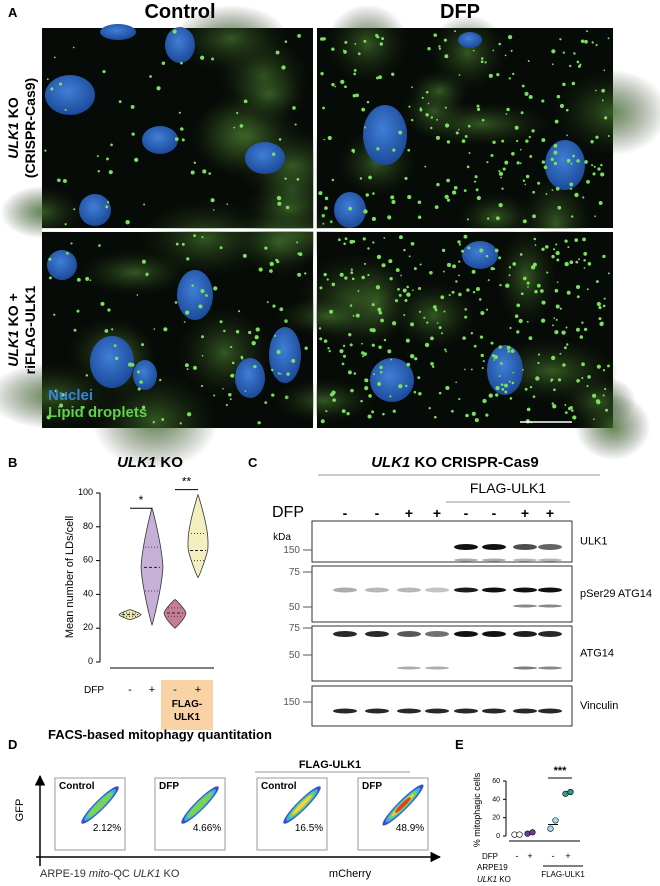 This screenshot has height=886, width=660. What do you see at coordinates (309, 828) in the screenshot?
I see `gate-percent: 16.5%` at bounding box center [309, 828].